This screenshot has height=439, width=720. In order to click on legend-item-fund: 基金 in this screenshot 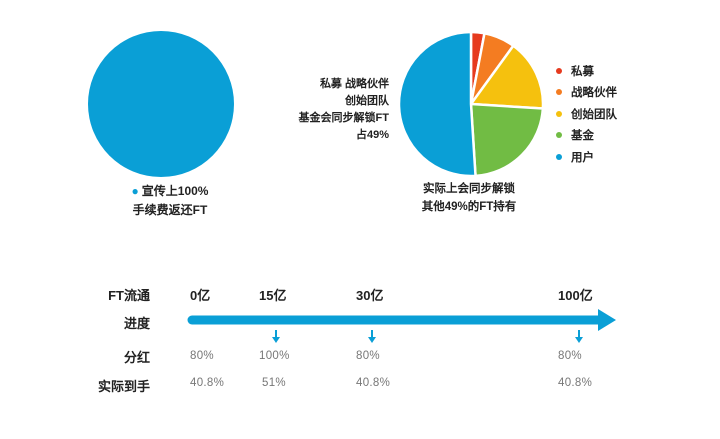, I will do `click(586, 136)`.